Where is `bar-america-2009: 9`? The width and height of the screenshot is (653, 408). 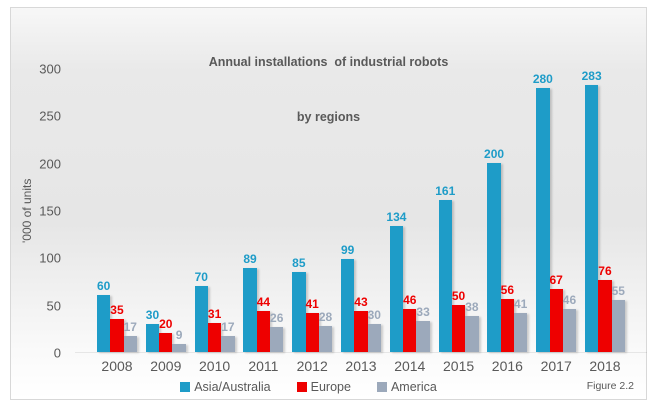 bar-america-2009: 9 is located at coordinates (179, 340).